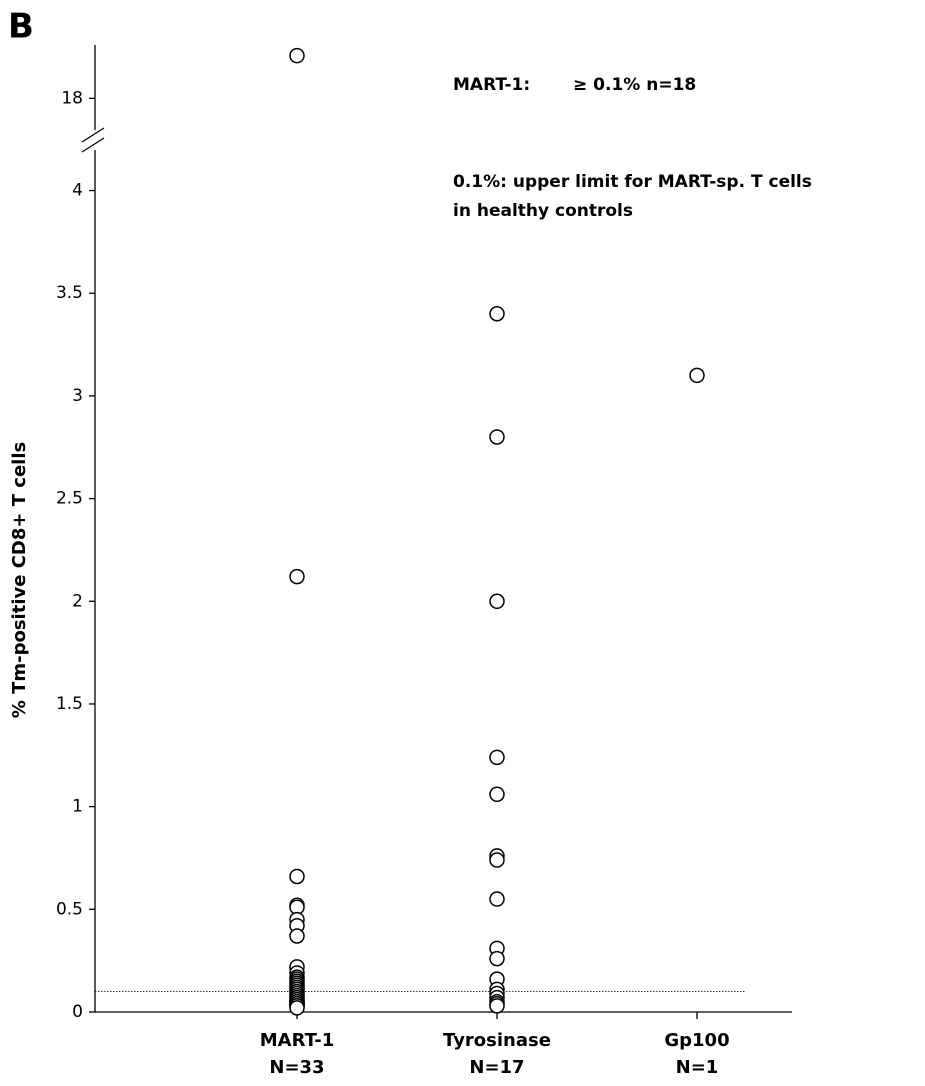 The height and width of the screenshot is (1086, 925). Describe the element at coordinates (69, 704) in the screenshot. I see `y-tick-label: 1.5` at that location.